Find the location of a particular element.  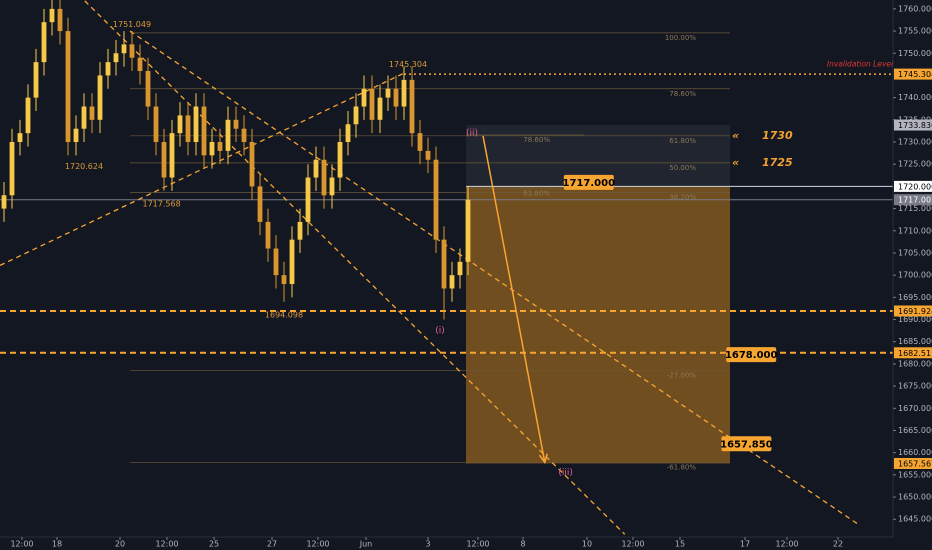

y-tick-label: 1710.000 is located at coordinates (915, 230).